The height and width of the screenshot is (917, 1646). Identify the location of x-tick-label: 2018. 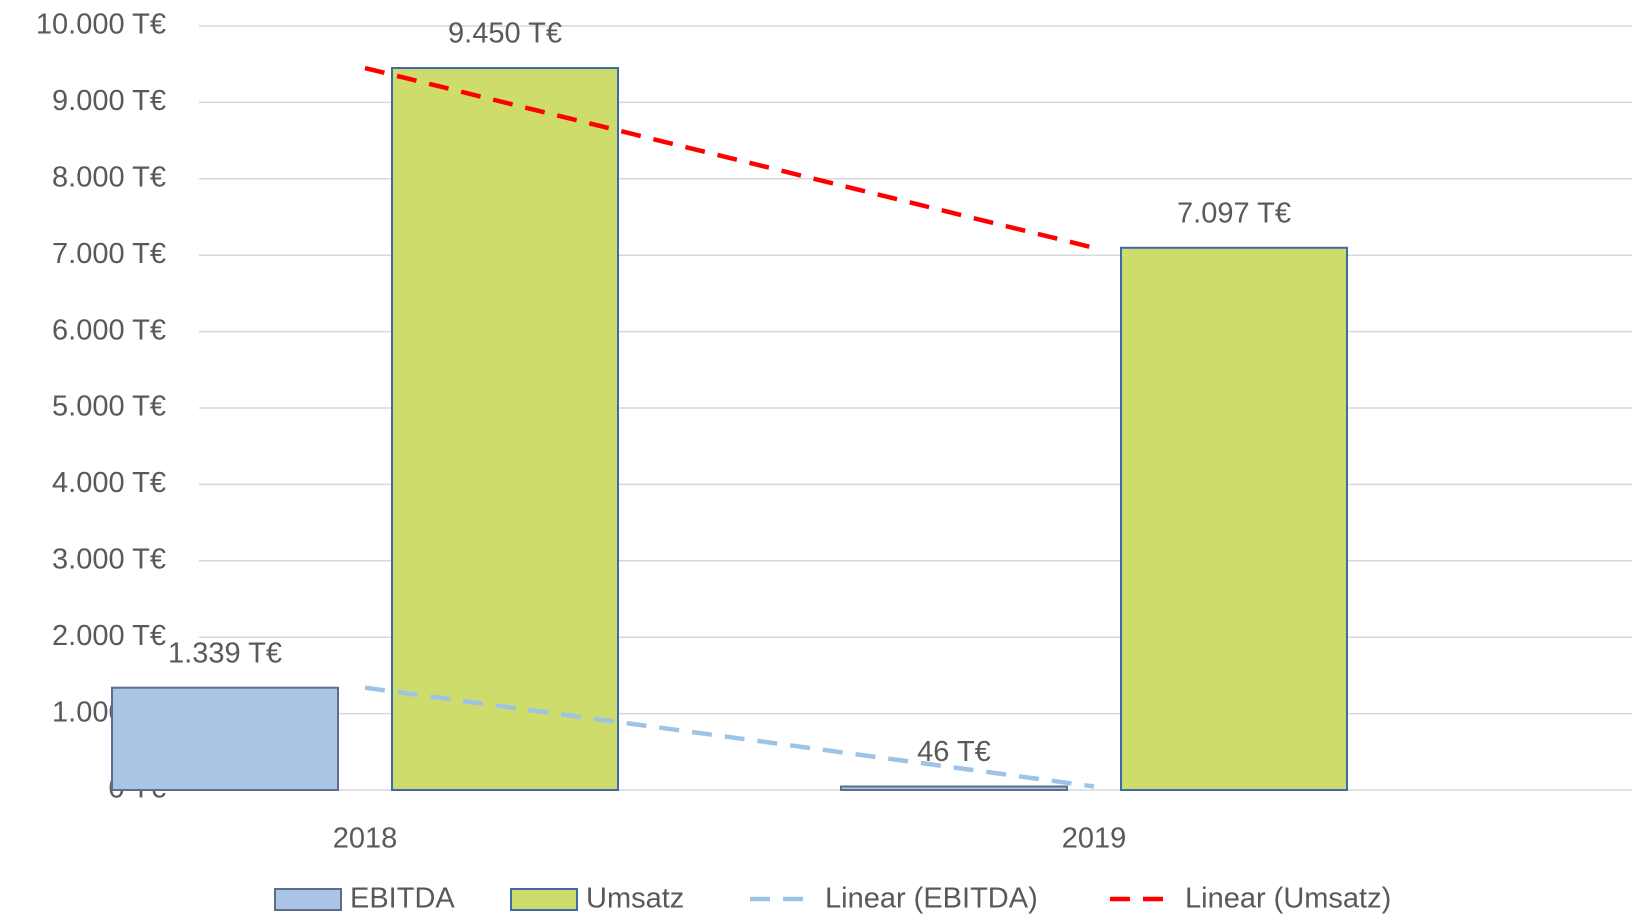
(365, 839).